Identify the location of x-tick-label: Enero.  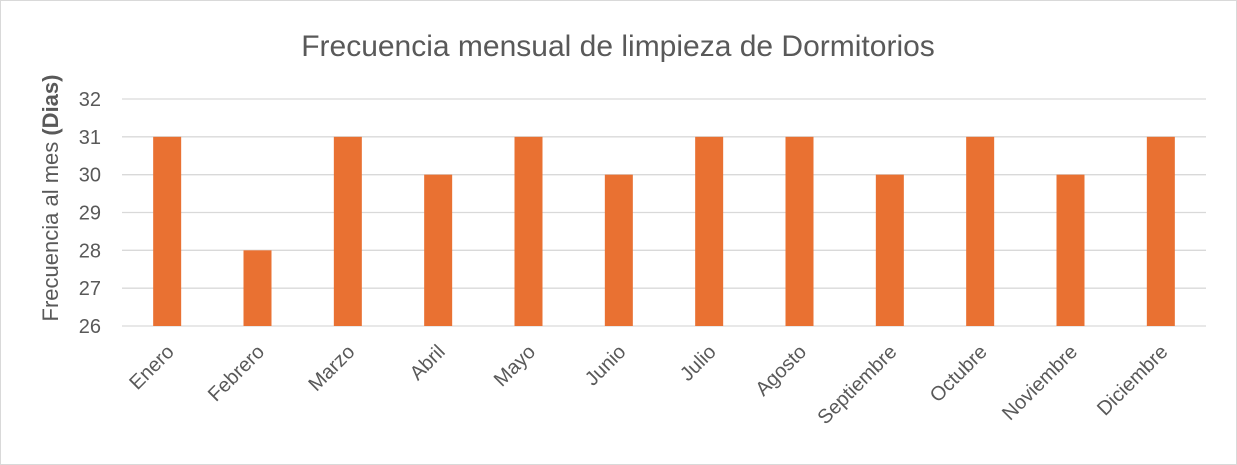
(151, 367).